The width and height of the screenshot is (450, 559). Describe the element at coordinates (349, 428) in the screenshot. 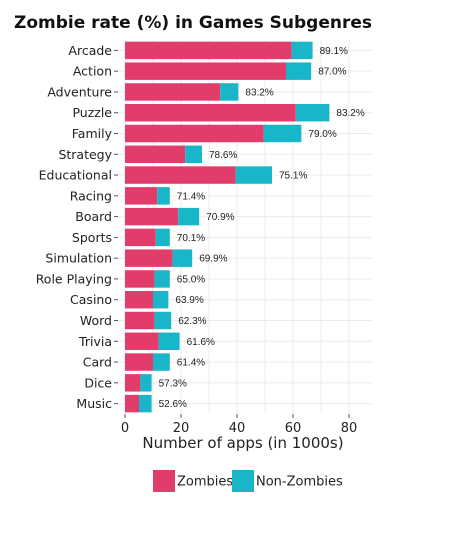

I see `x-tick-label: 80` at that location.